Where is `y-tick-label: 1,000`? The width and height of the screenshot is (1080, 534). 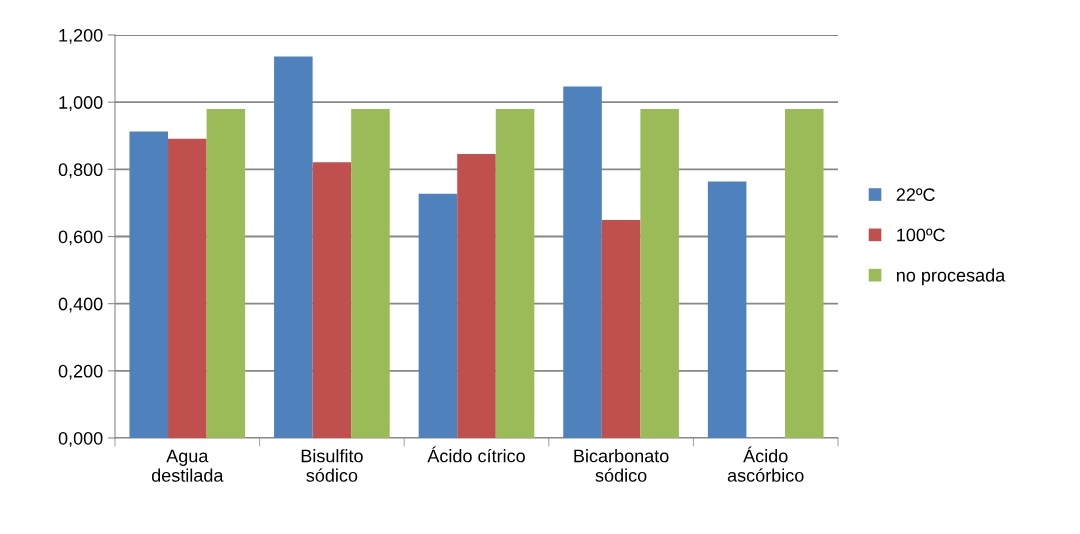 y-tick-label: 1,000 is located at coordinates (81, 104).